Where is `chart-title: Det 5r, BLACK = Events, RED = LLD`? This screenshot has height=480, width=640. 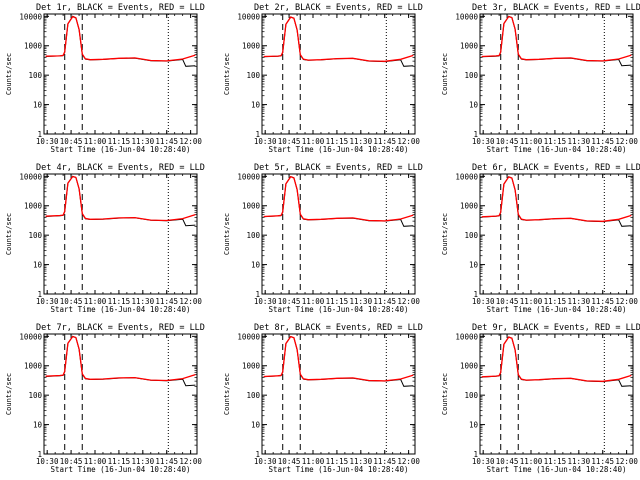
chart-title: Det 5r, BLACK = Events, RED = LLD is located at coordinates (338, 168).